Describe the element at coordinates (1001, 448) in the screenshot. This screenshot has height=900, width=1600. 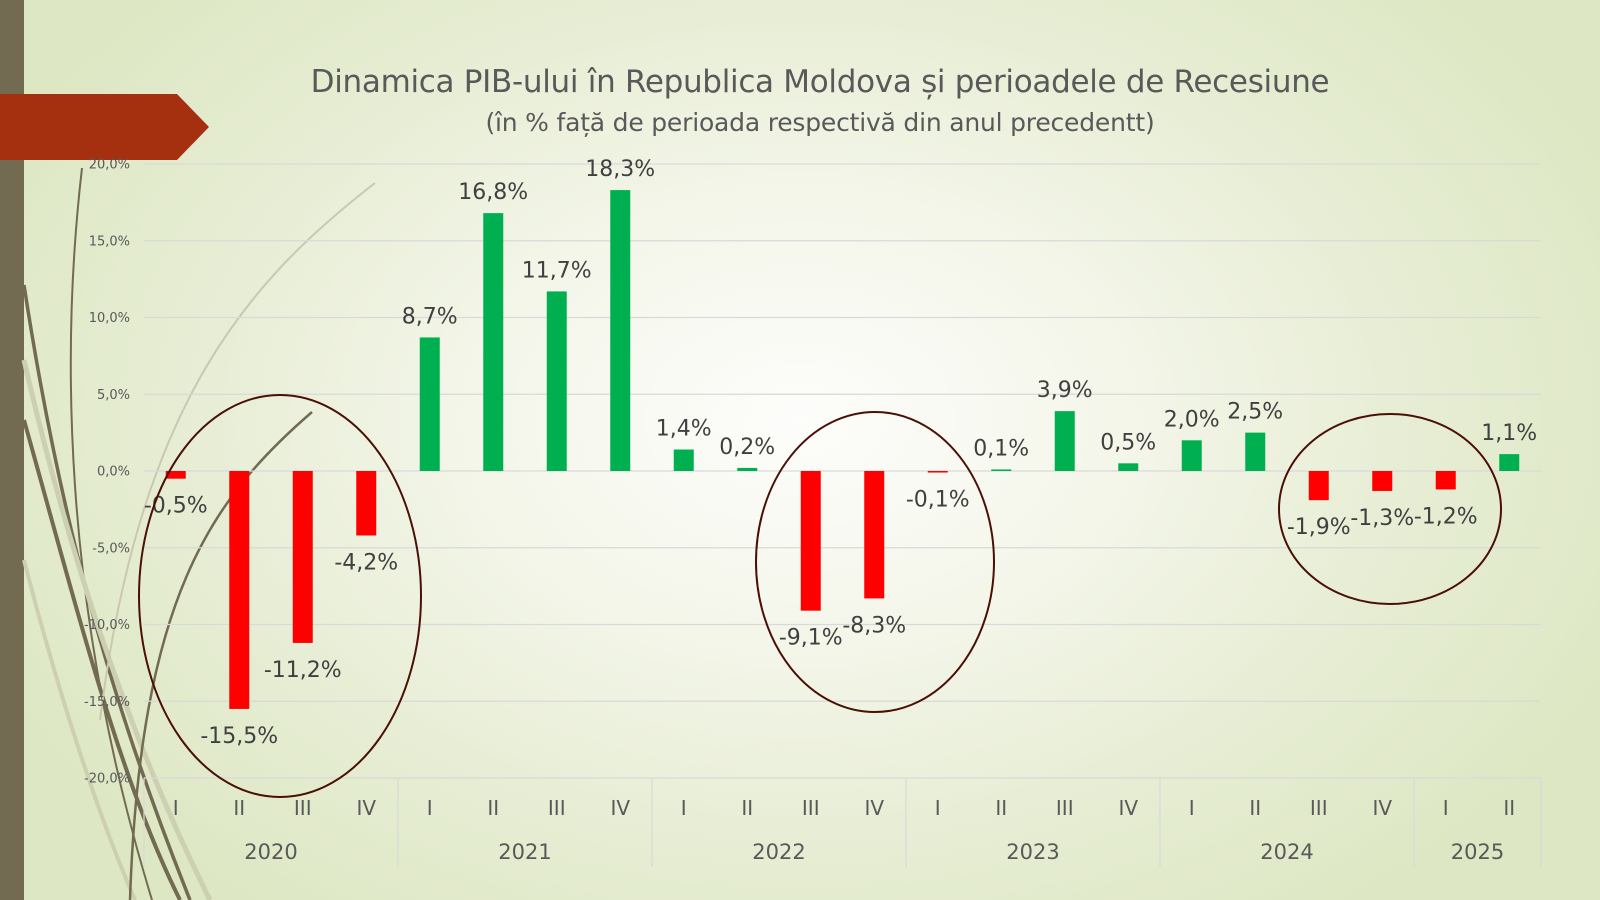
I see `data-label: 0,1%` at that location.